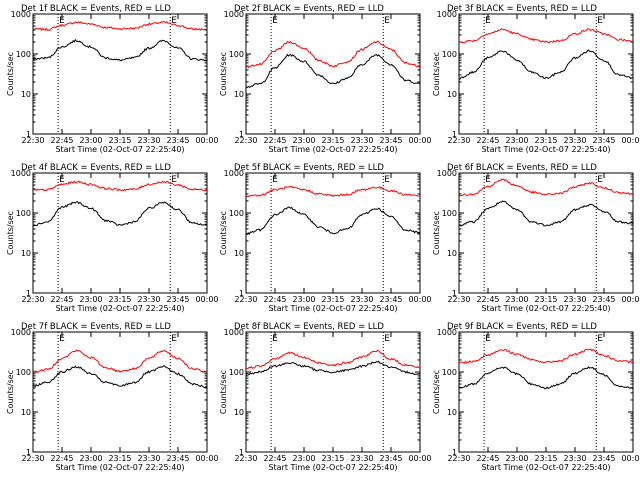 This screenshot has height=480, width=640. What do you see at coordinates (309, 327) in the screenshot?
I see `panel-title: Det 8f BLACK = Events, RED = LLD` at bounding box center [309, 327].